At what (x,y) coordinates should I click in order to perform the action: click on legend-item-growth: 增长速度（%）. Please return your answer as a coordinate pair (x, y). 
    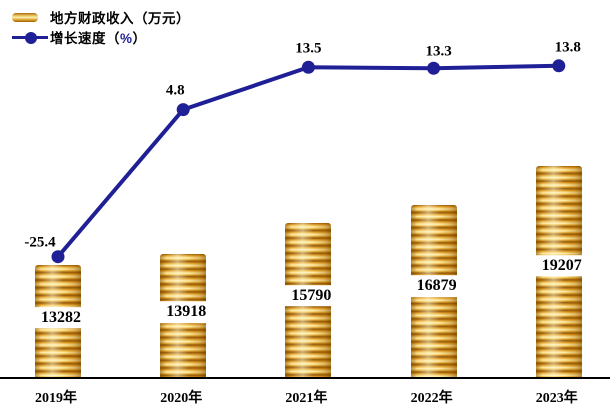
    Looking at the image, I should click on (101, 37).